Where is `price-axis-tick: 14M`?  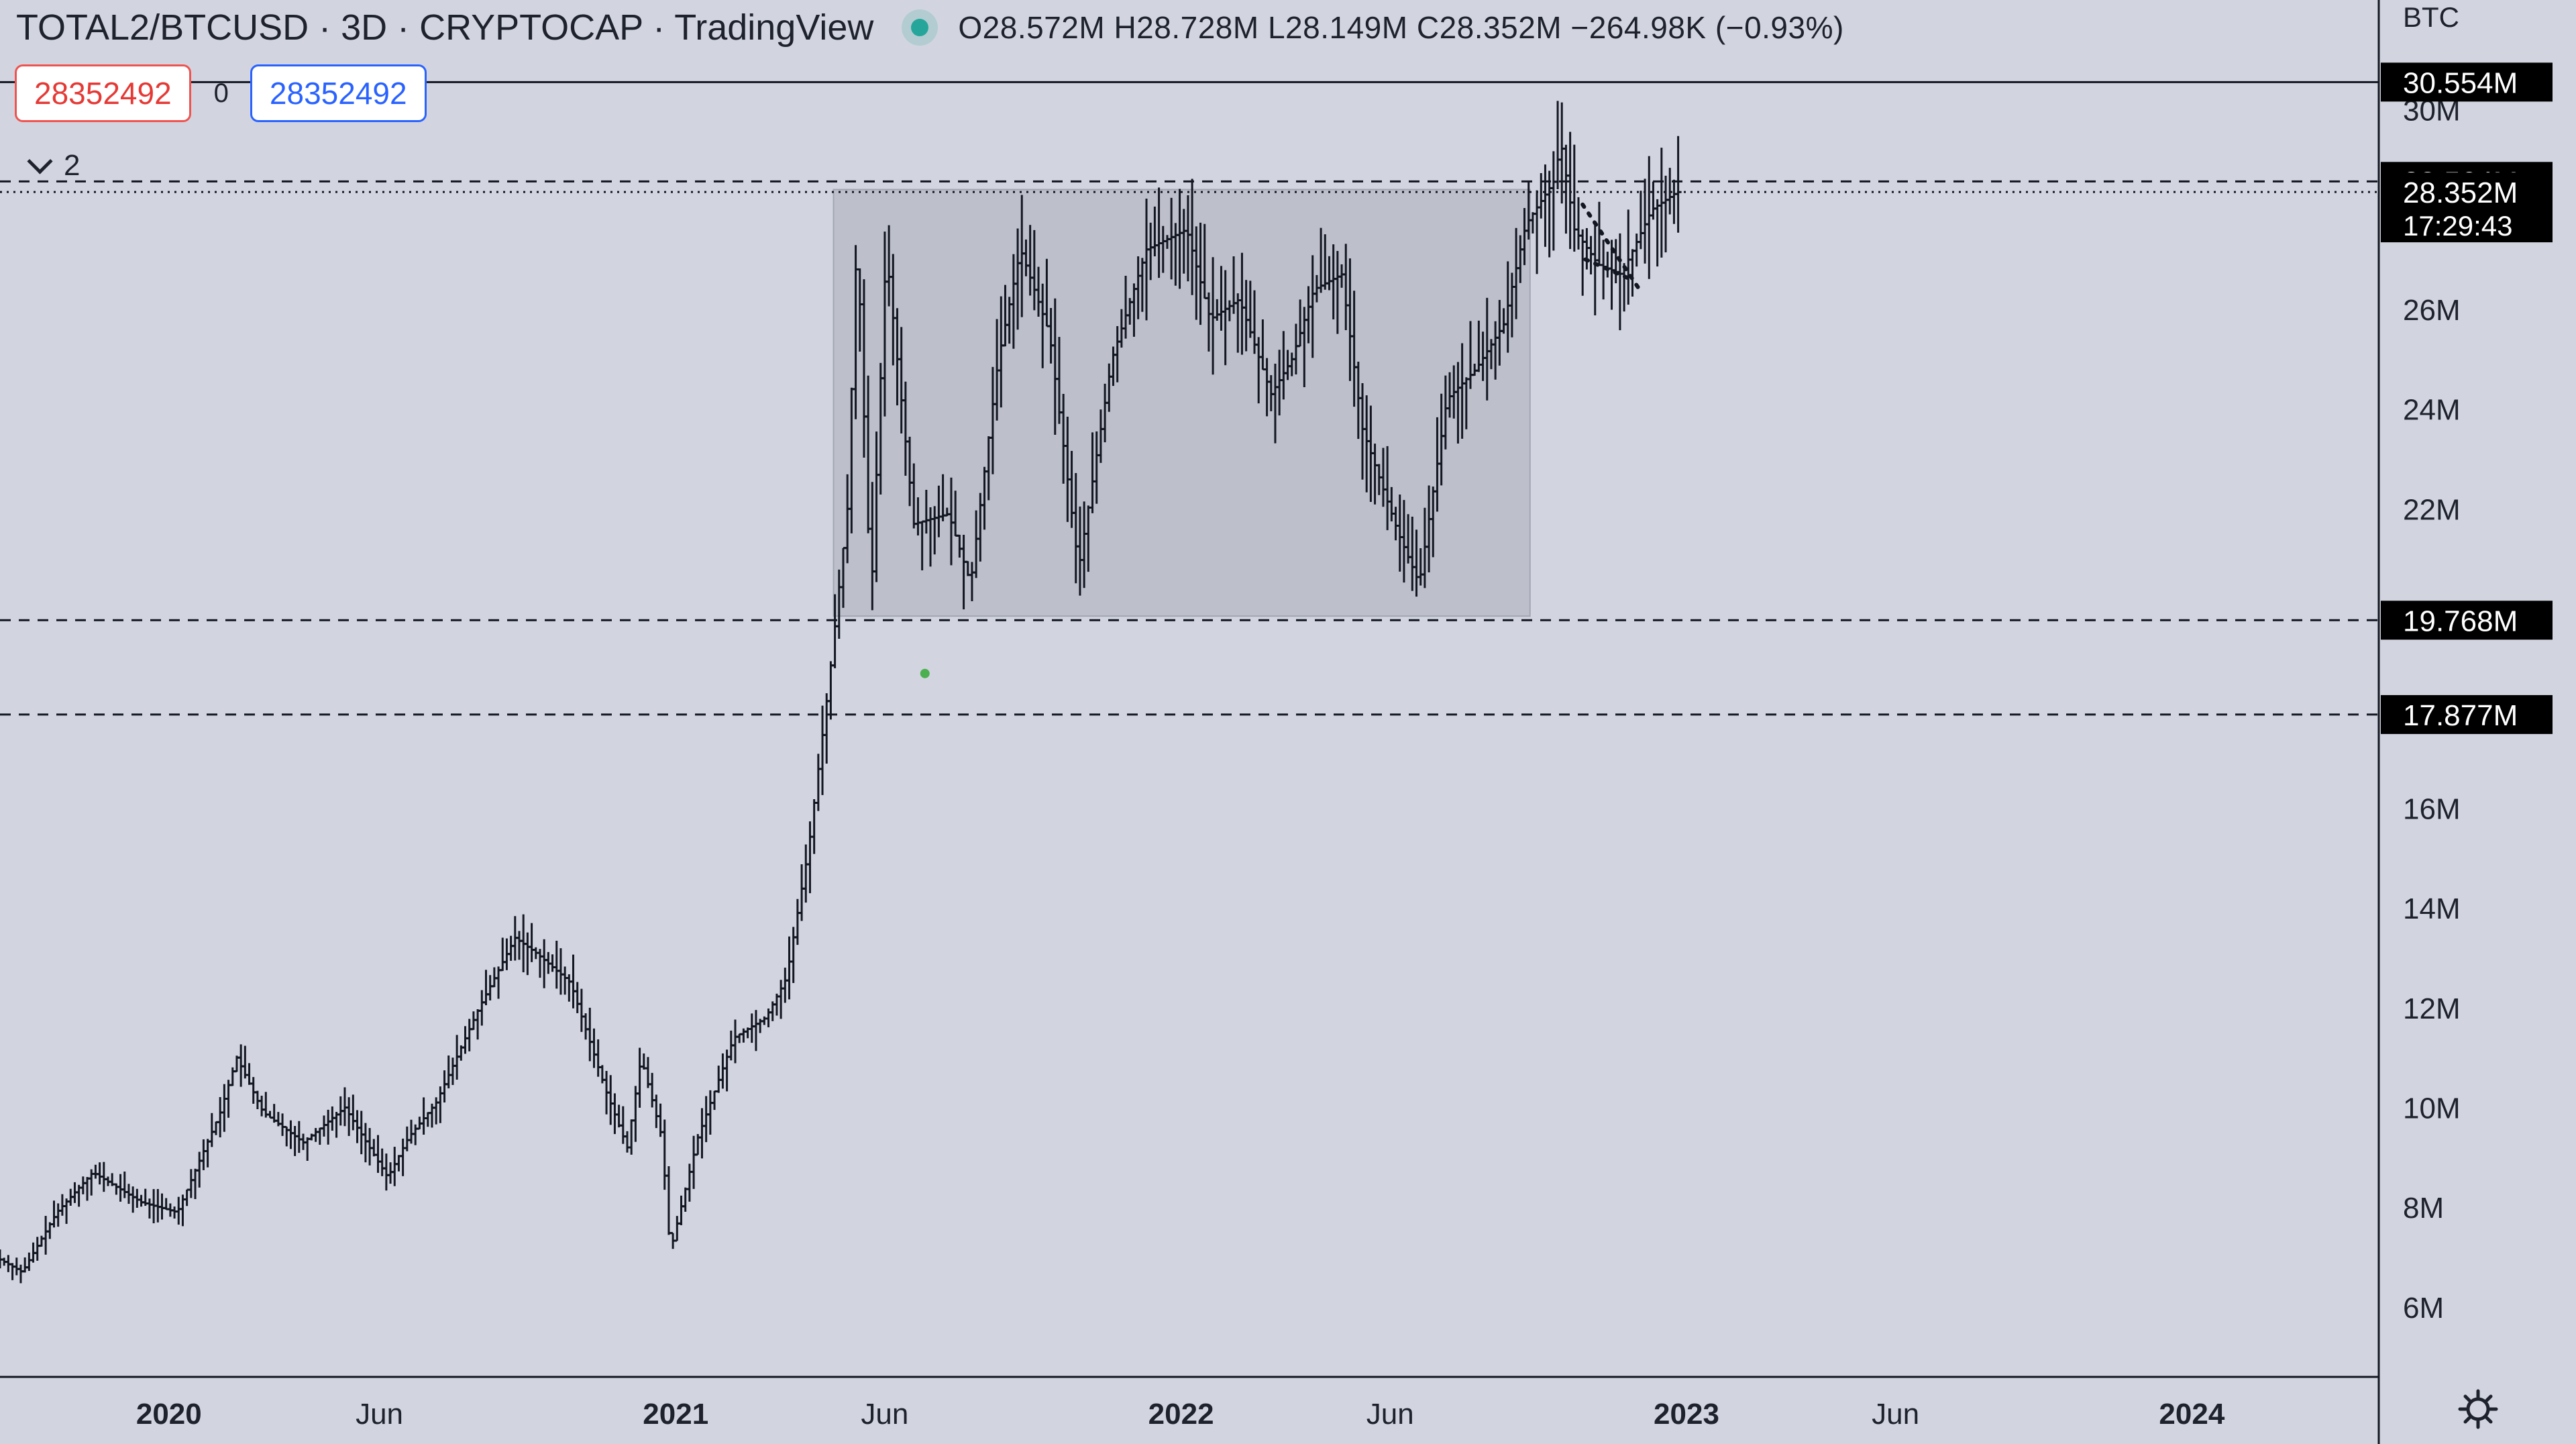 price-axis-tick: 14M is located at coordinates (2432, 908).